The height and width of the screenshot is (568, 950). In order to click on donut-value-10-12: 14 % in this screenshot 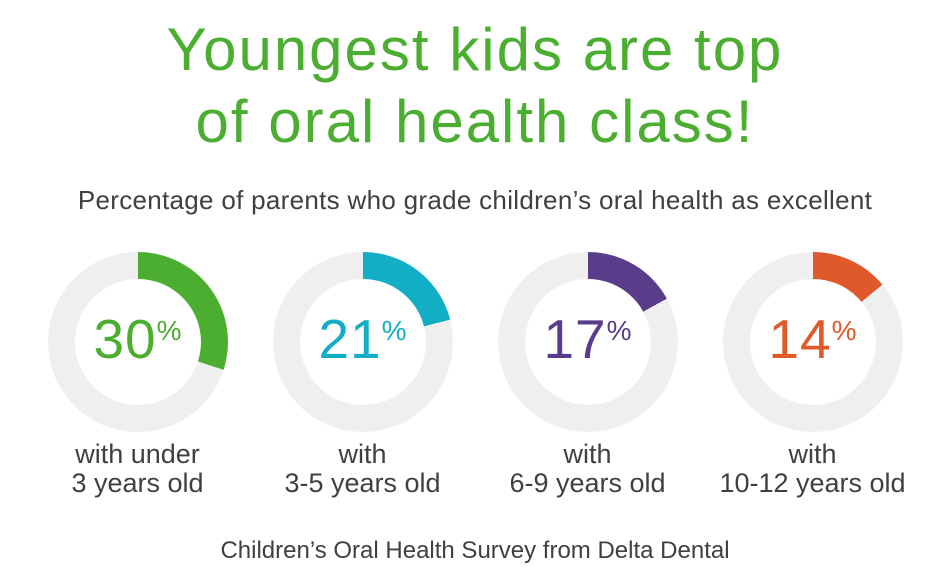, I will do `click(812, 338)`.